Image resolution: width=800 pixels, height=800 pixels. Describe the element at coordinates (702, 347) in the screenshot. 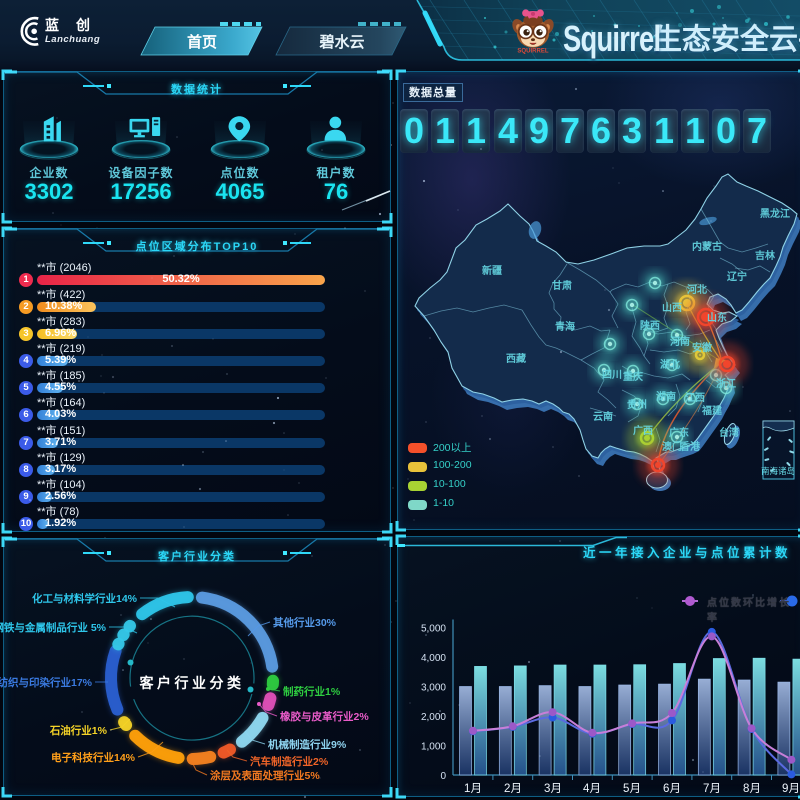

I see `svg-text: 安徽` at that location.